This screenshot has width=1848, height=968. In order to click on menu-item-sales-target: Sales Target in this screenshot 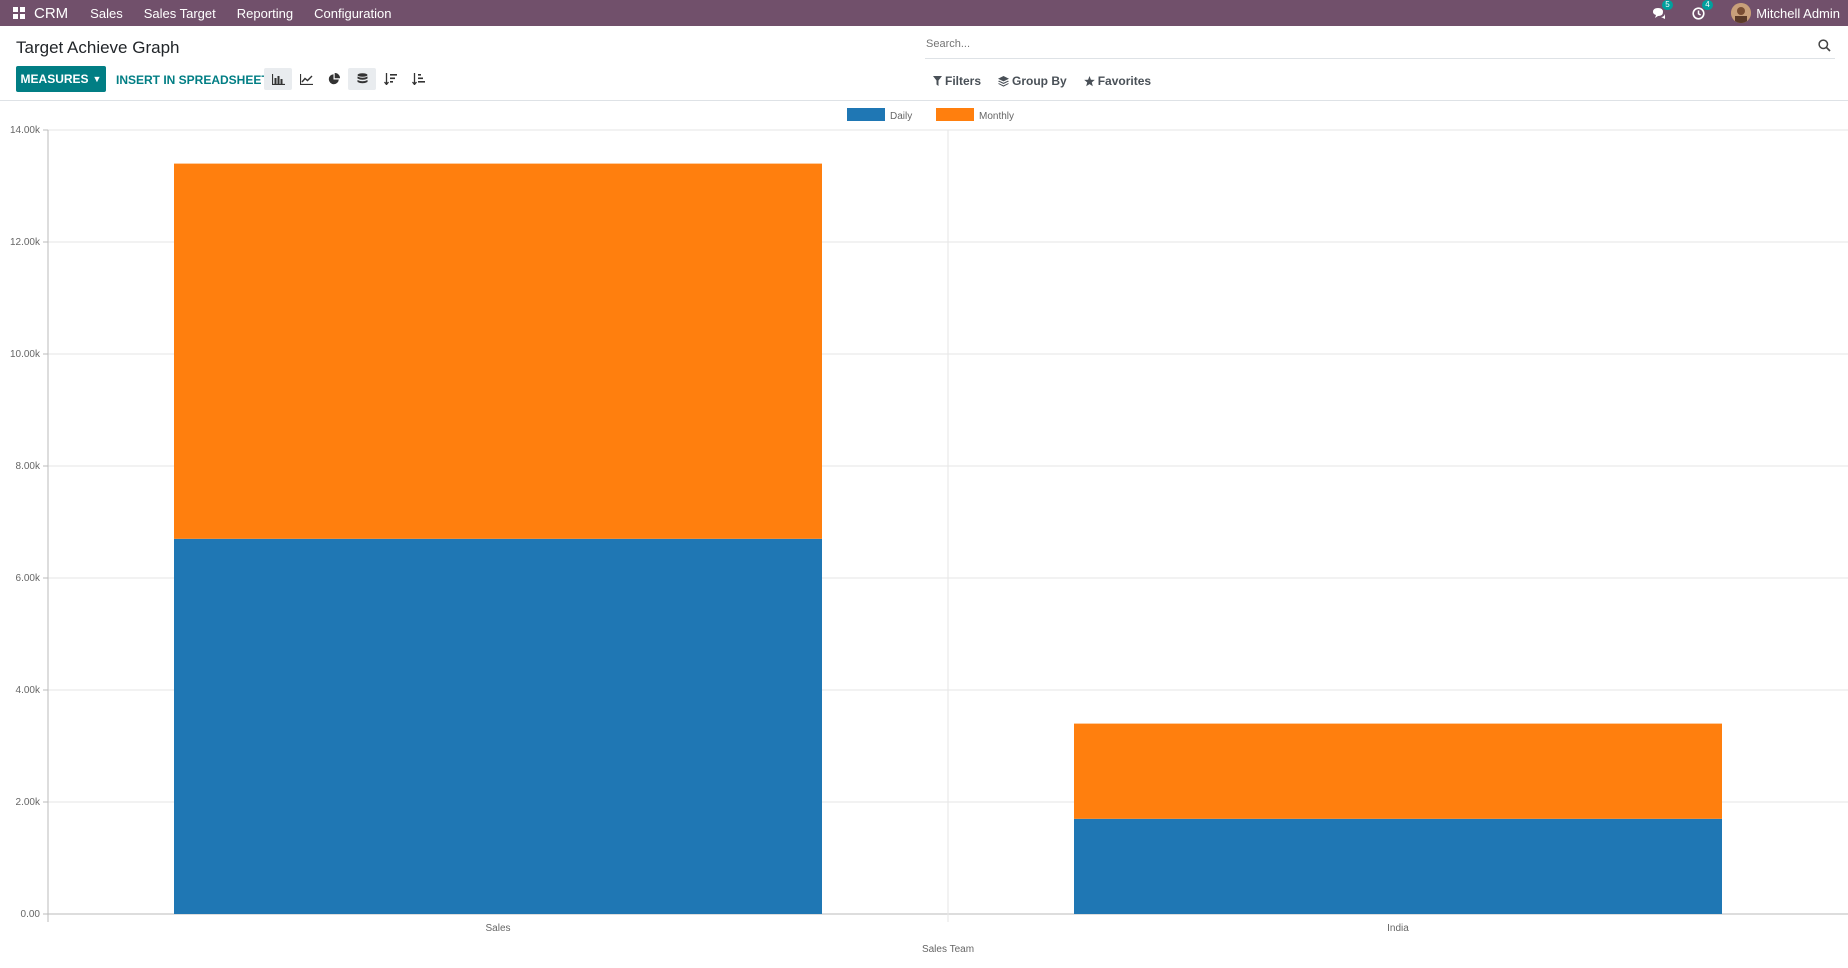, I will do `click(179, 13)`.